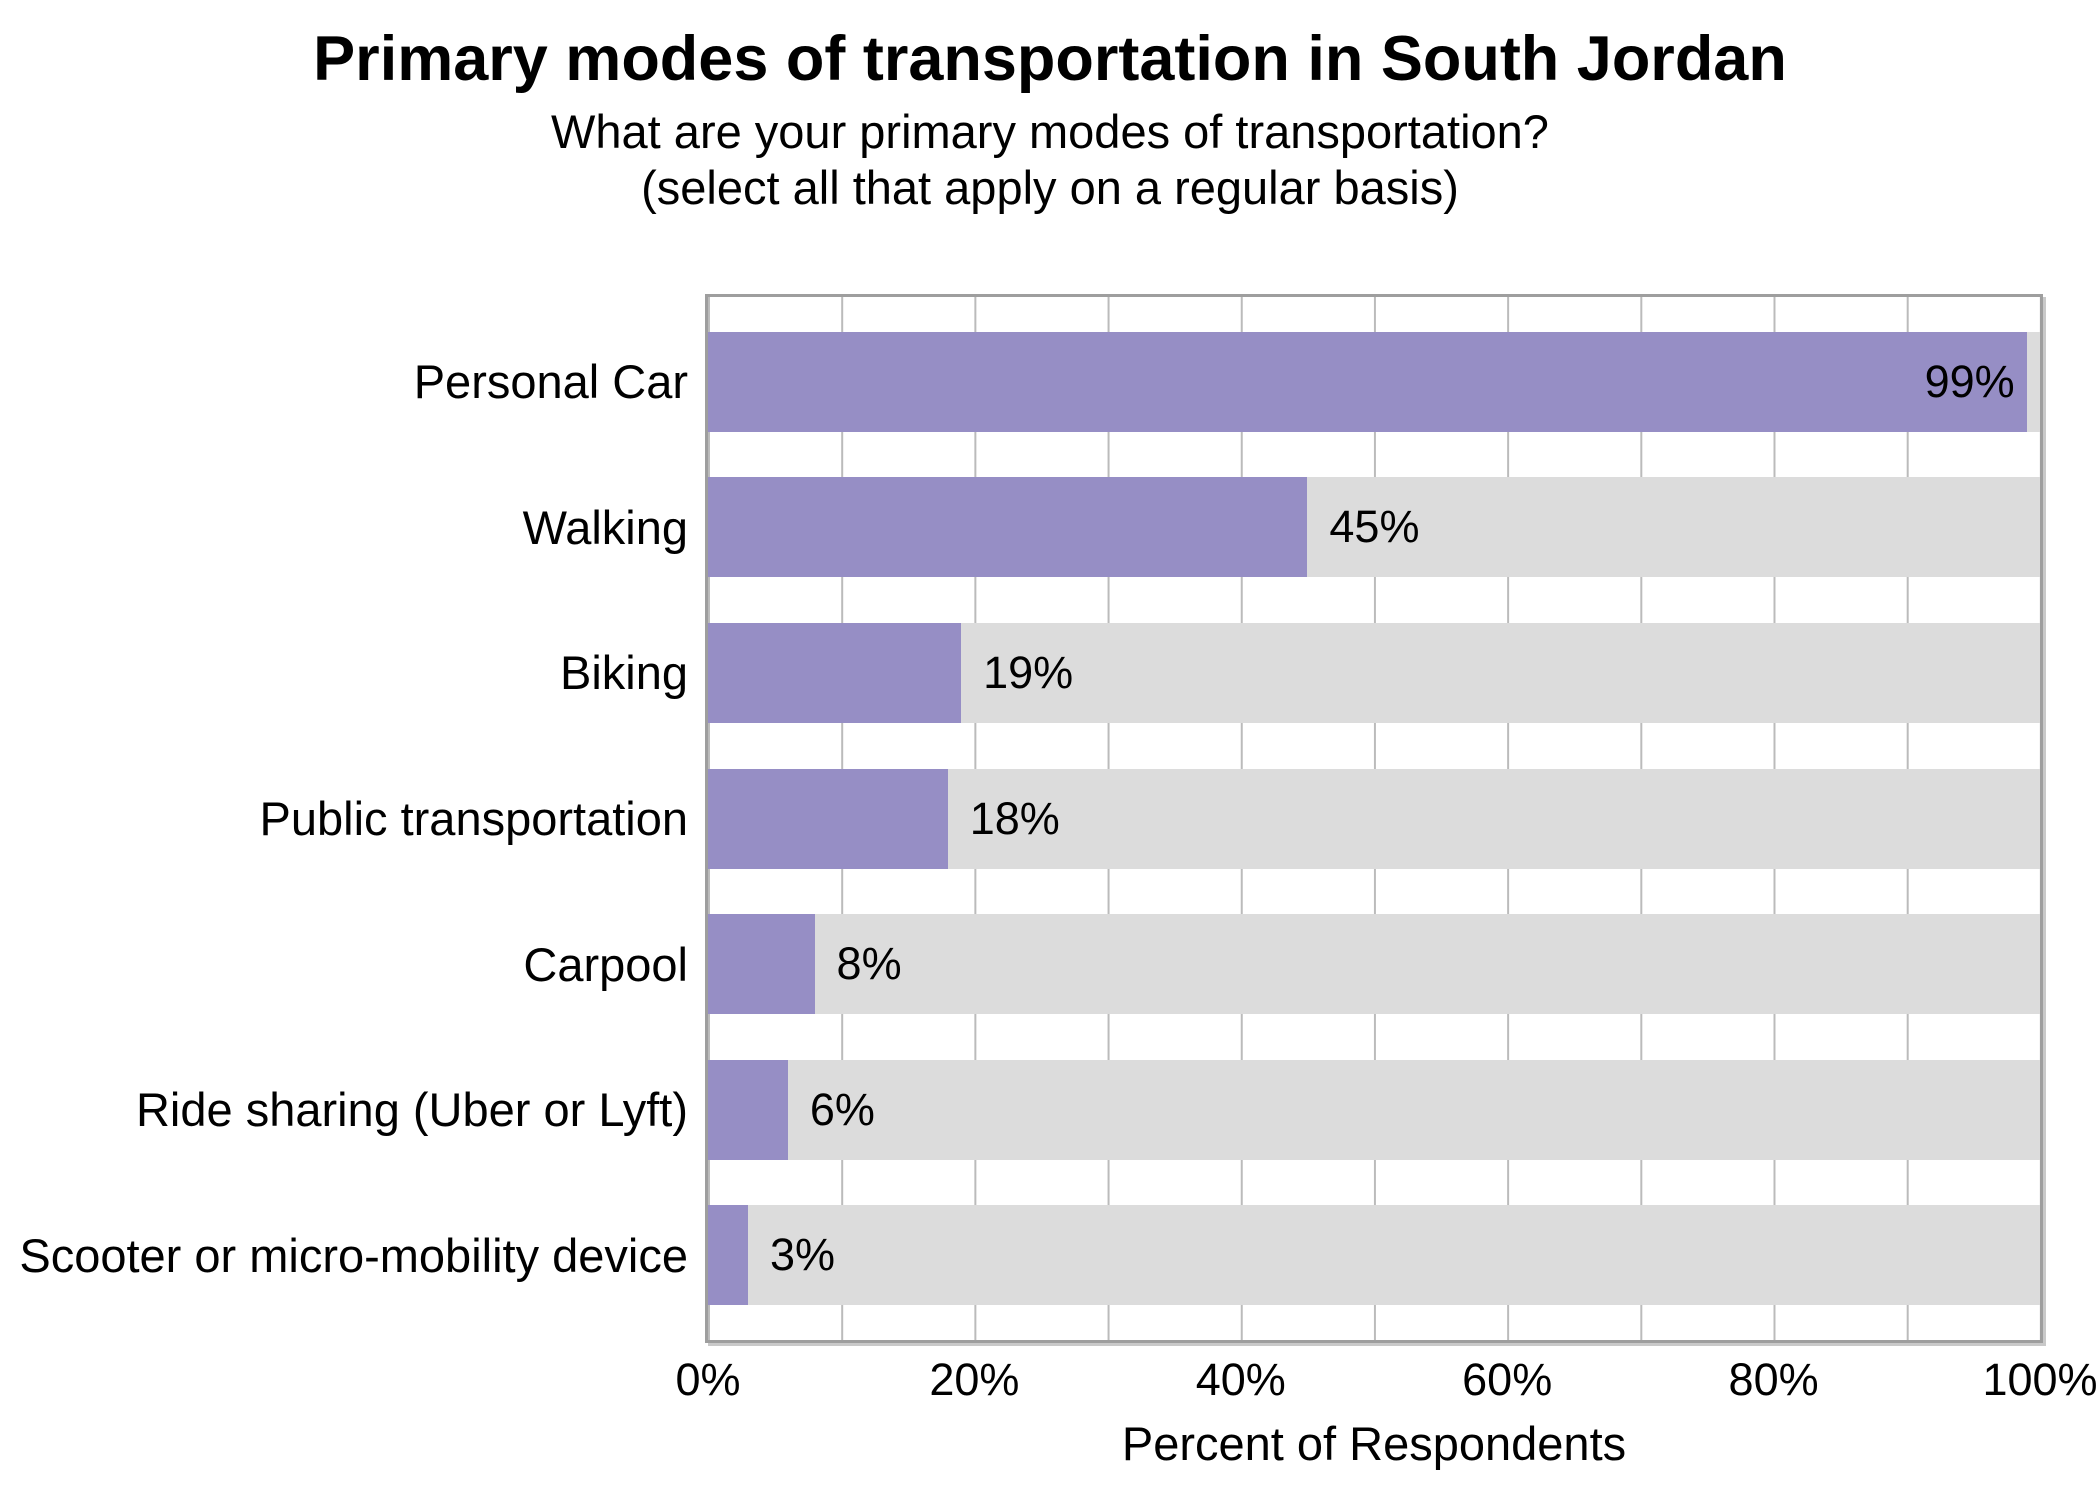 The height and width of the screenshot is (1500, 2100). I want to click on category-label: Carpool, so click(605, 964).